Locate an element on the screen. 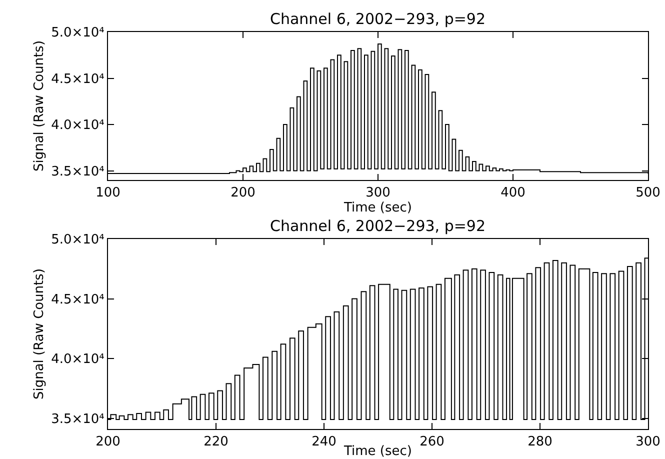 The width and height of the screenshot is (665, 459). x-tick-label: 220 is located at coordinates (216, 442).